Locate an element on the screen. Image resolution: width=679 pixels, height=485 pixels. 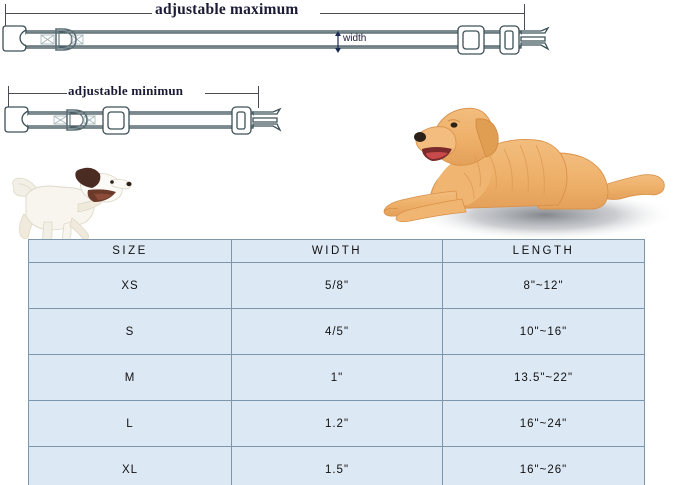
cell-size: XS is located at coordinates (130, 285).